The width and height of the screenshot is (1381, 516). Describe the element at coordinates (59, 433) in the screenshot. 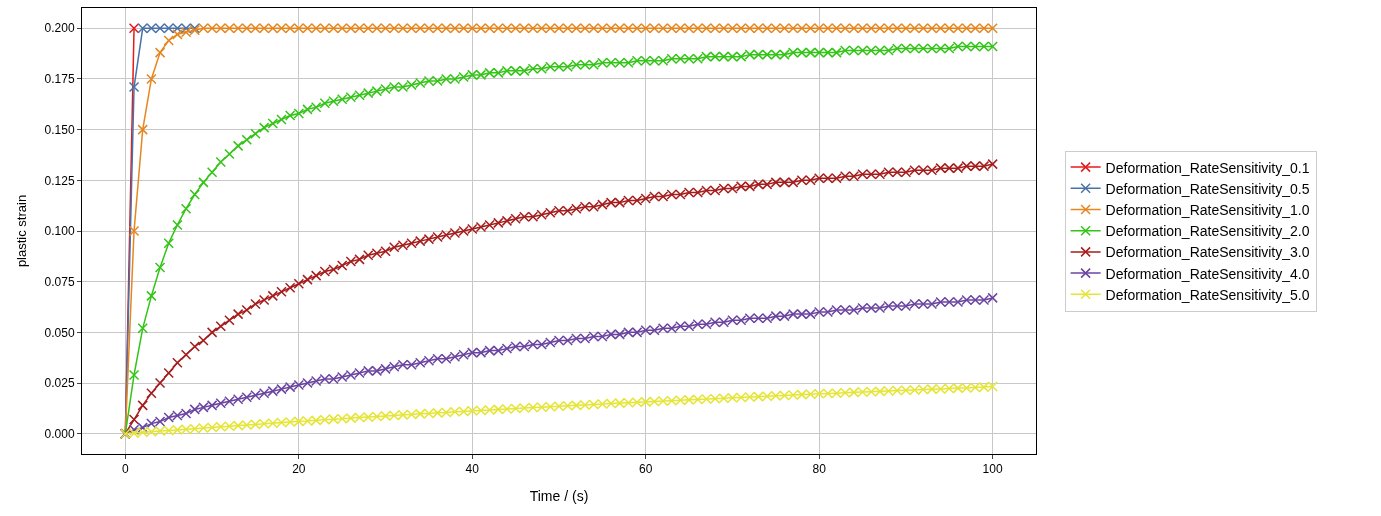

I see `y-tick-label: 0.000` at that location.